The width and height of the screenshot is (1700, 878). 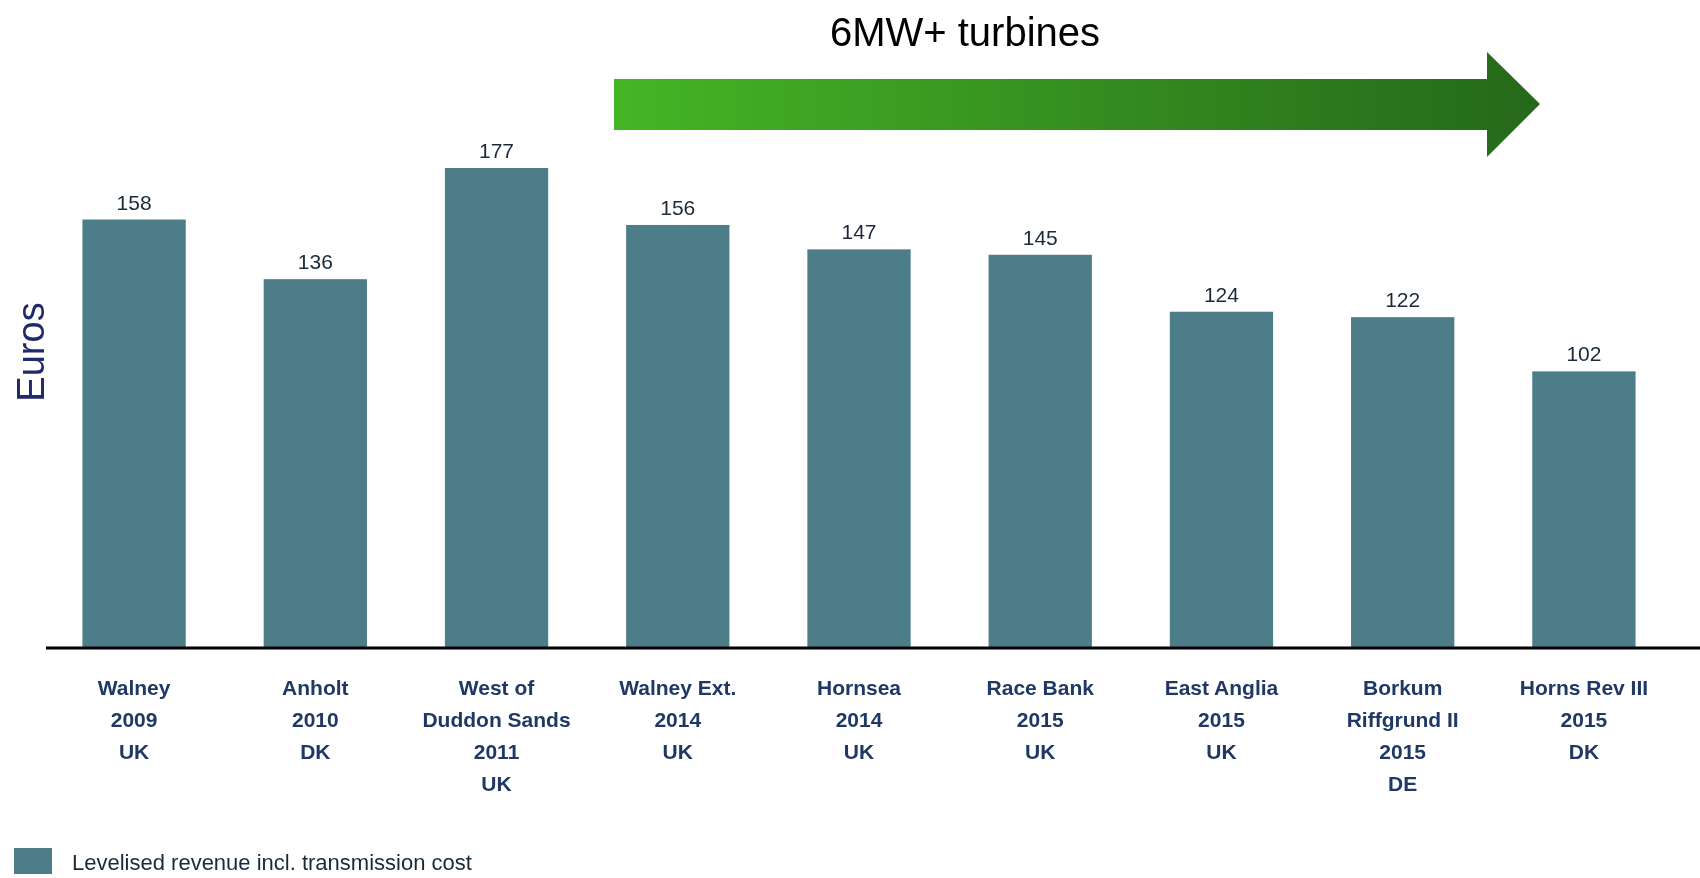 What do you see at coordinates (678, 719) in the screenshot?
I see `x-tick-label: Walney Ext. 2014 UK` at bounding box center [678, 719].